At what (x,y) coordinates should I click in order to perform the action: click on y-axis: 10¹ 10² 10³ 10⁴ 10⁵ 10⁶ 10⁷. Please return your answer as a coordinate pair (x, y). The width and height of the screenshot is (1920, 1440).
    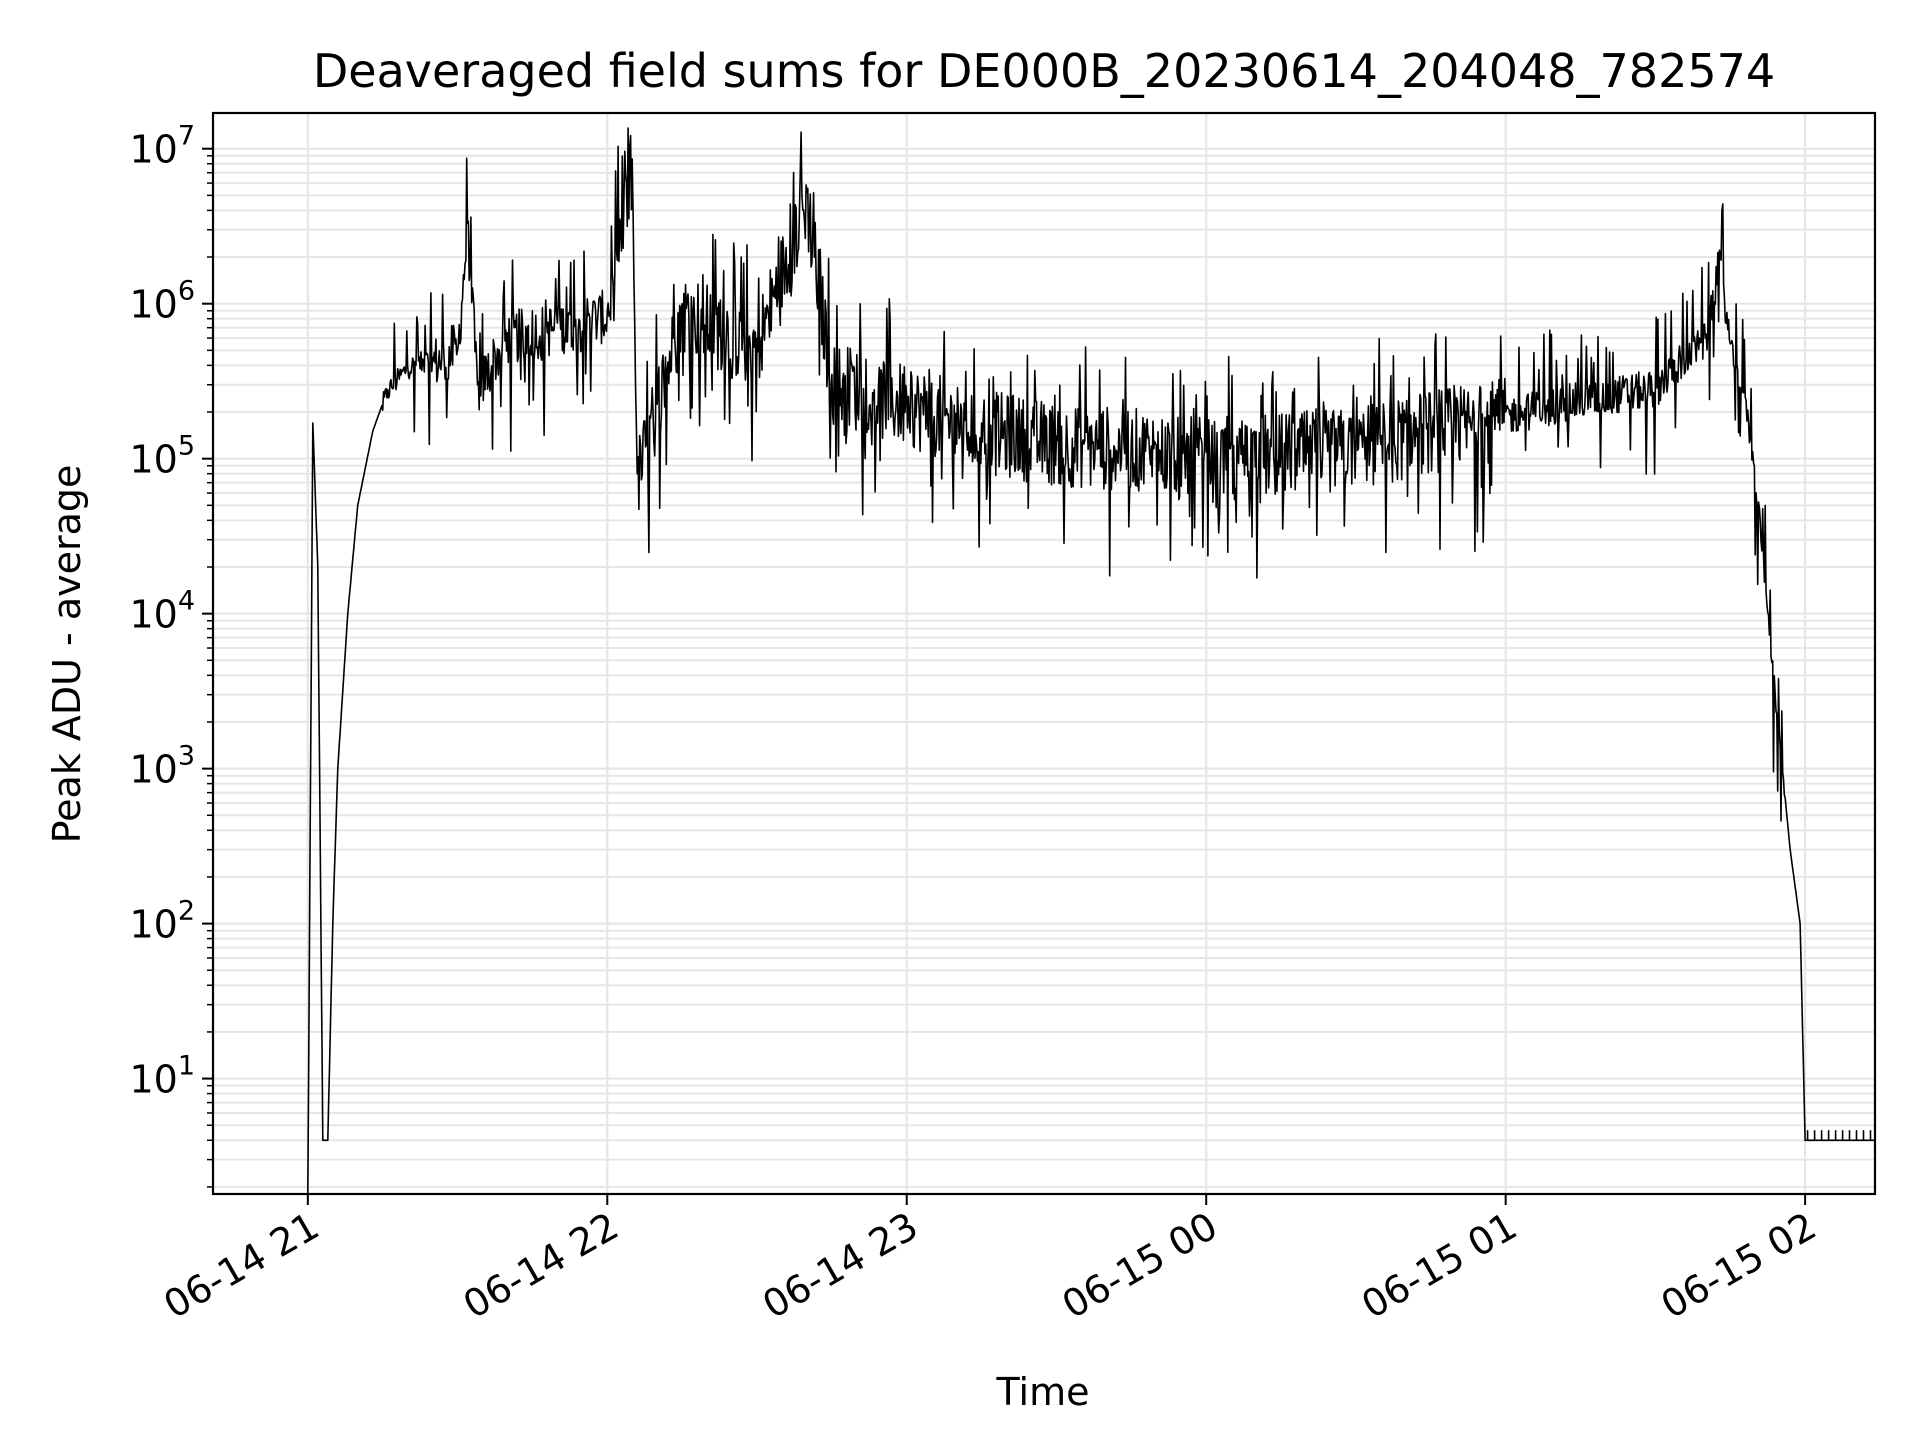
    Looking at the image, I should click on (171, 654).